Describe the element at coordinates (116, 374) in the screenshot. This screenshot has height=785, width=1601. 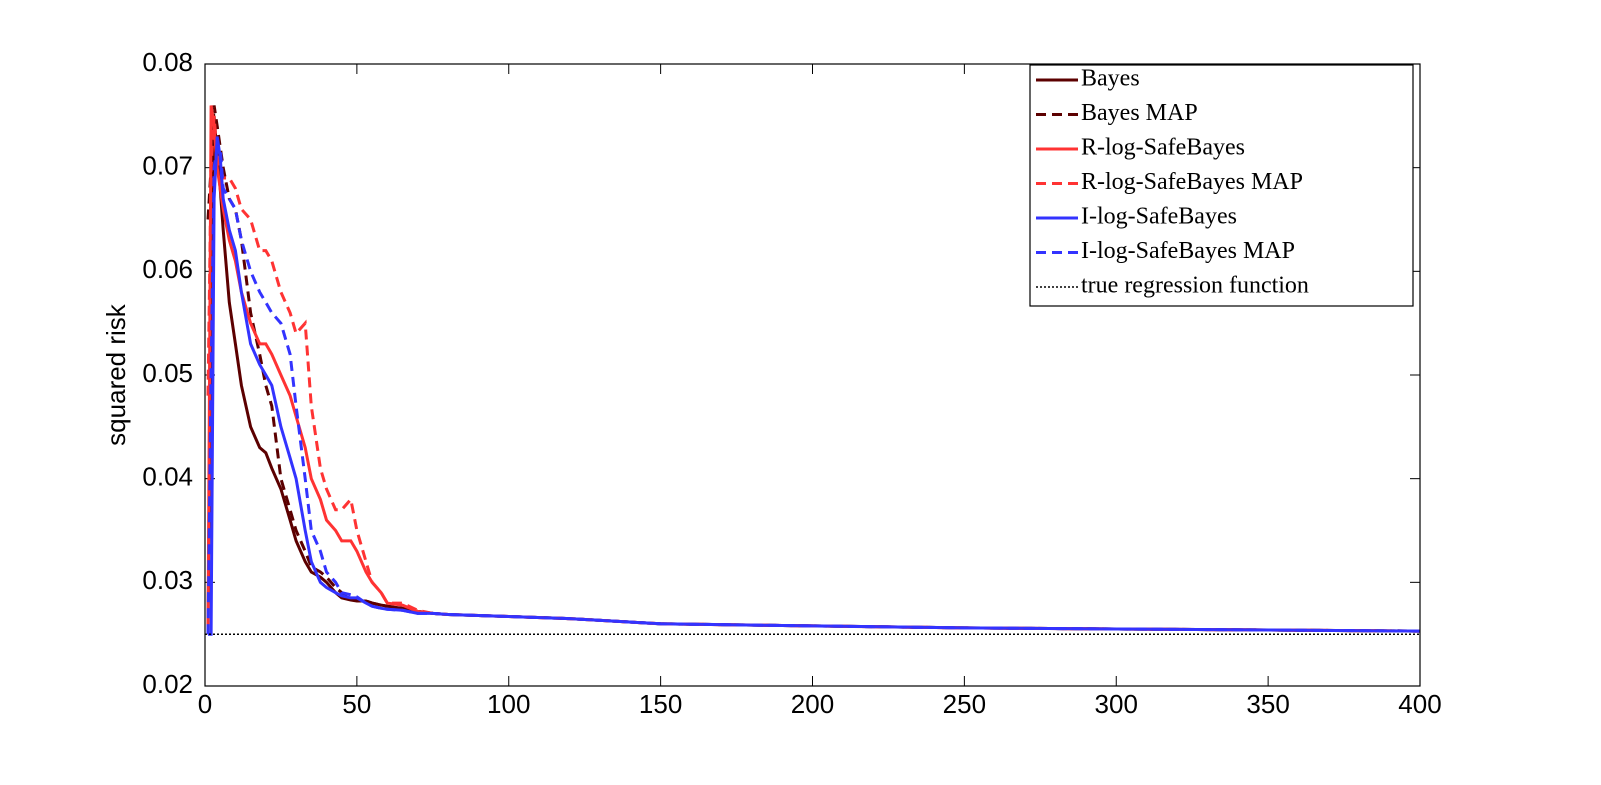
I see `y-axis-label: squared risk` at that location.